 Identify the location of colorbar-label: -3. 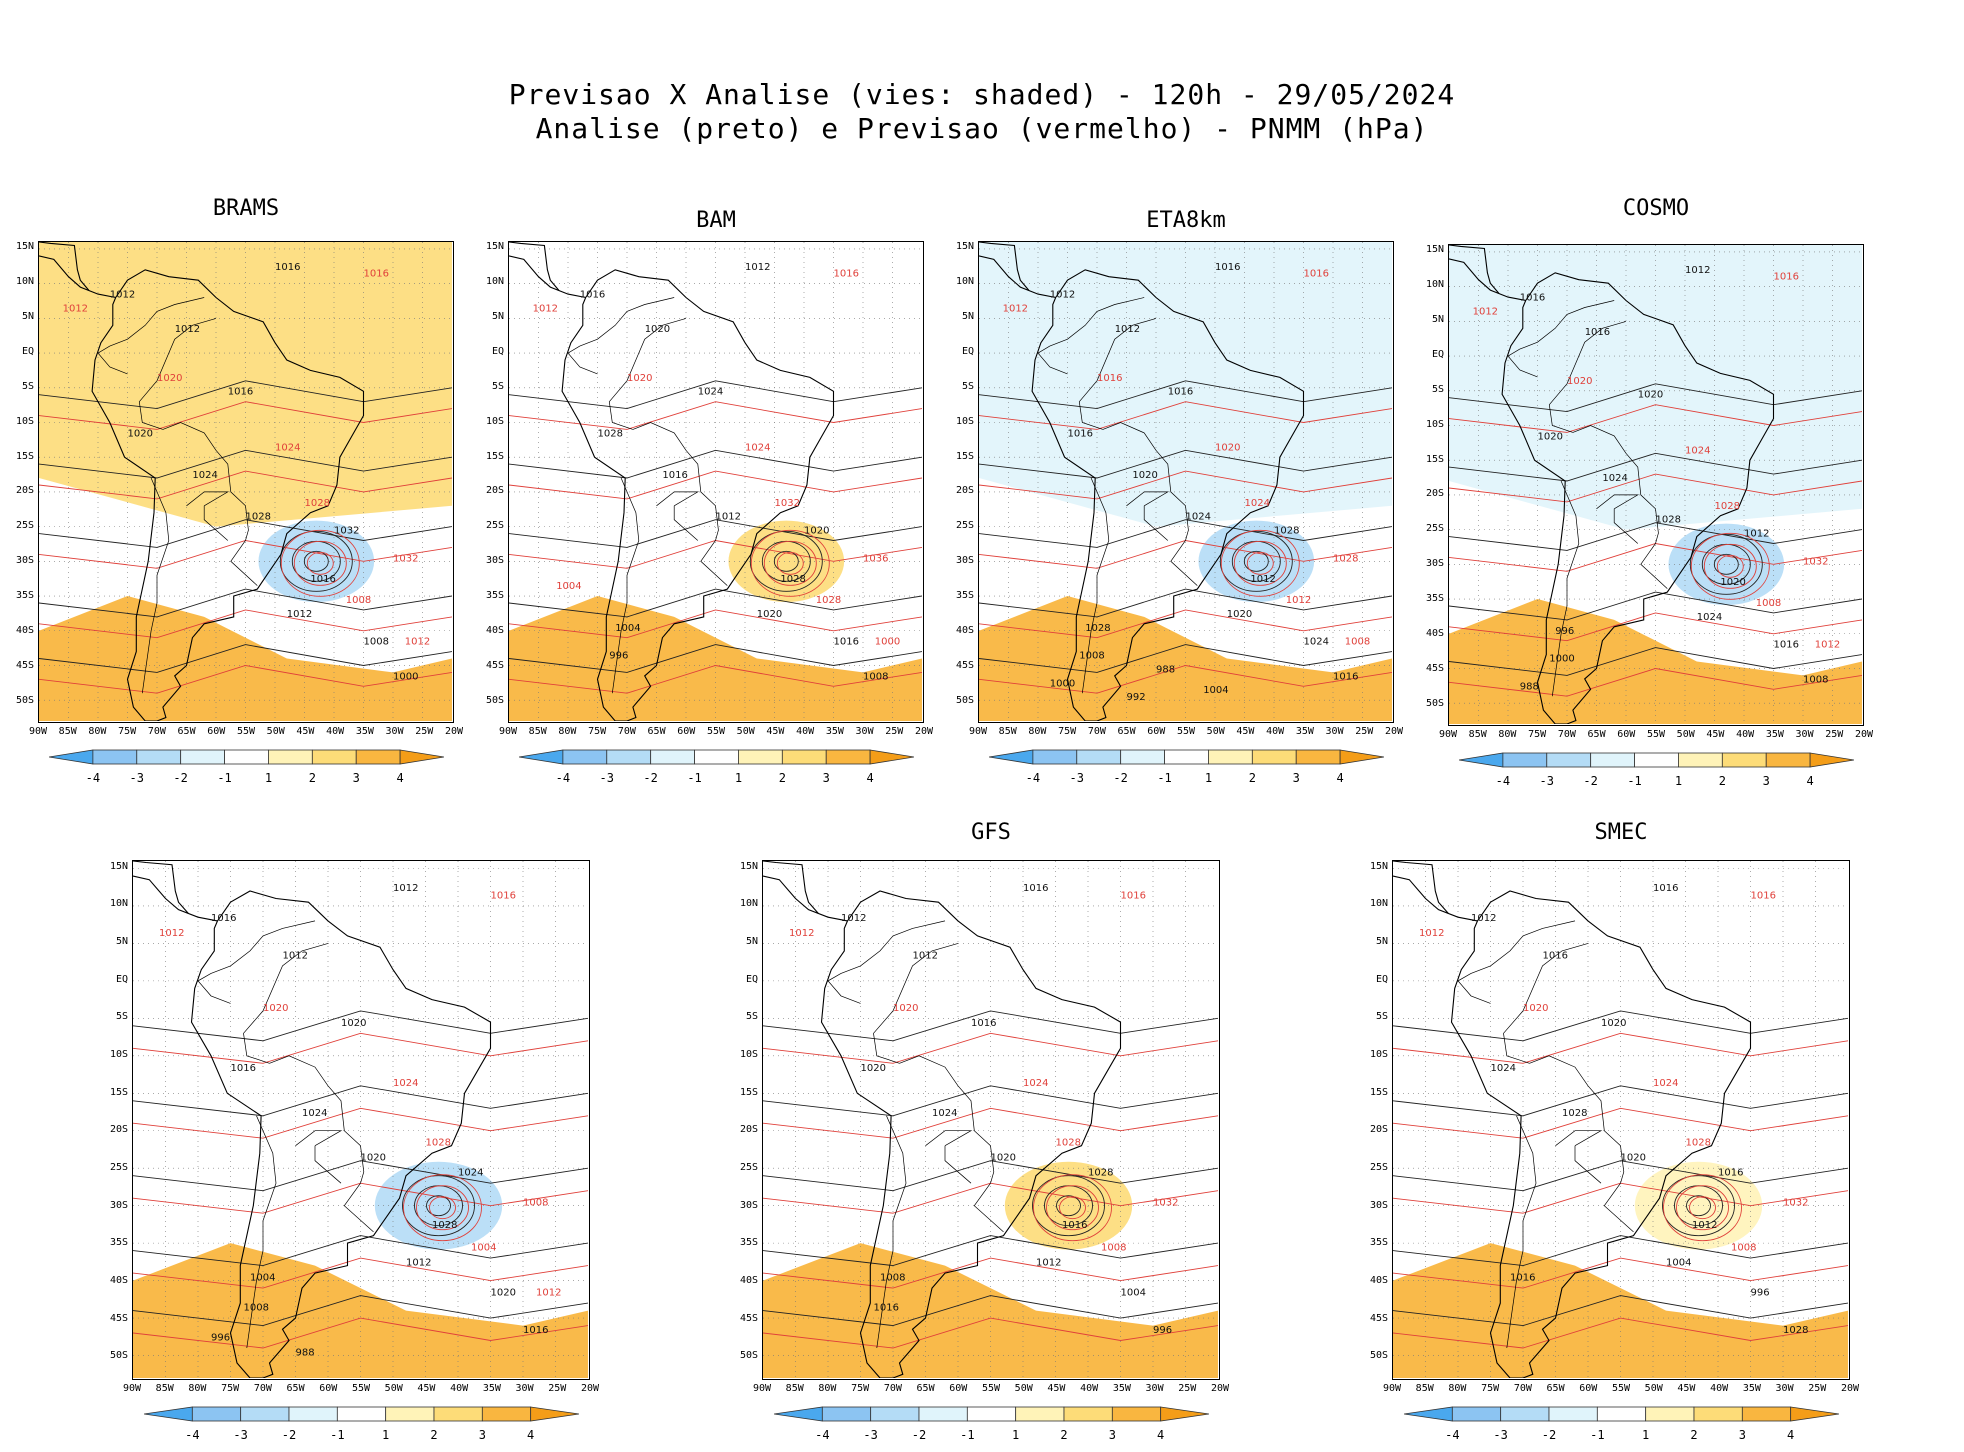
(606, 778).